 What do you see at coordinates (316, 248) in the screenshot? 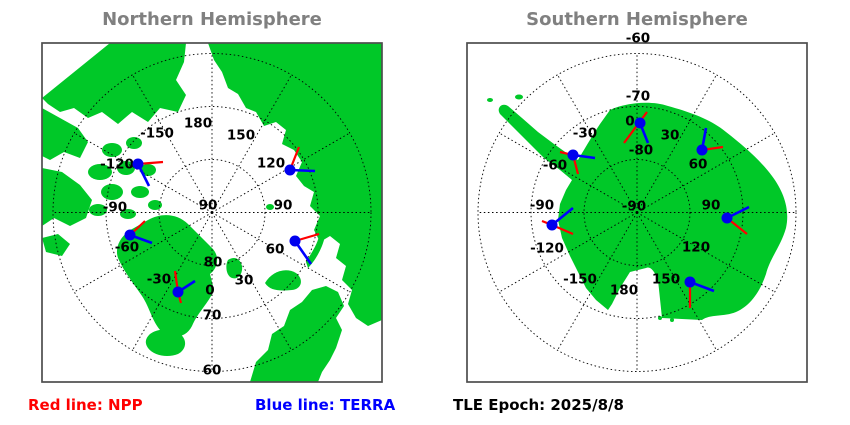
I see `landmass-novaya-zemlya` at bounding box center [316, 248].